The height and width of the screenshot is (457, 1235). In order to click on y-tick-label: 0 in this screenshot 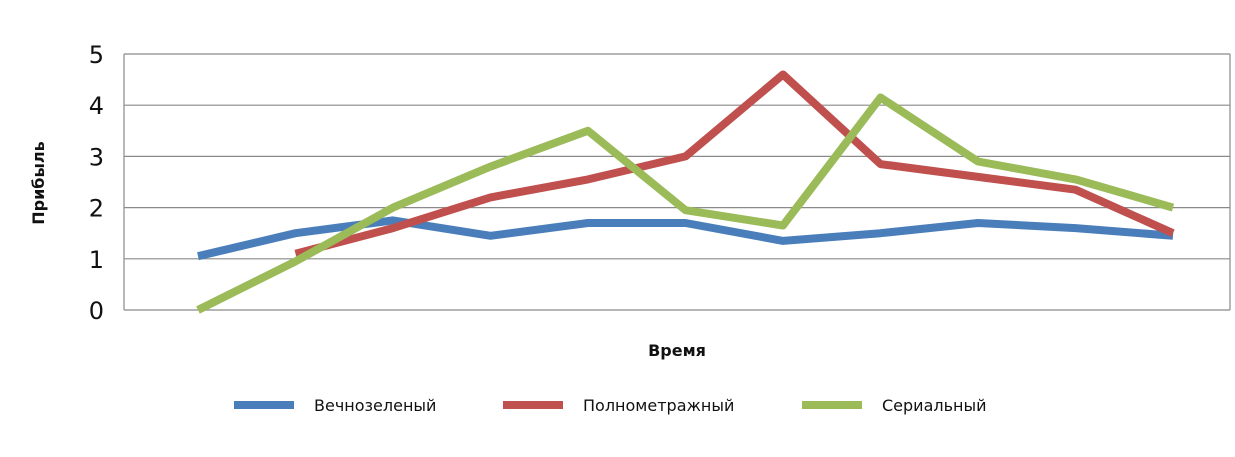, I will do `click(96, 311)`.